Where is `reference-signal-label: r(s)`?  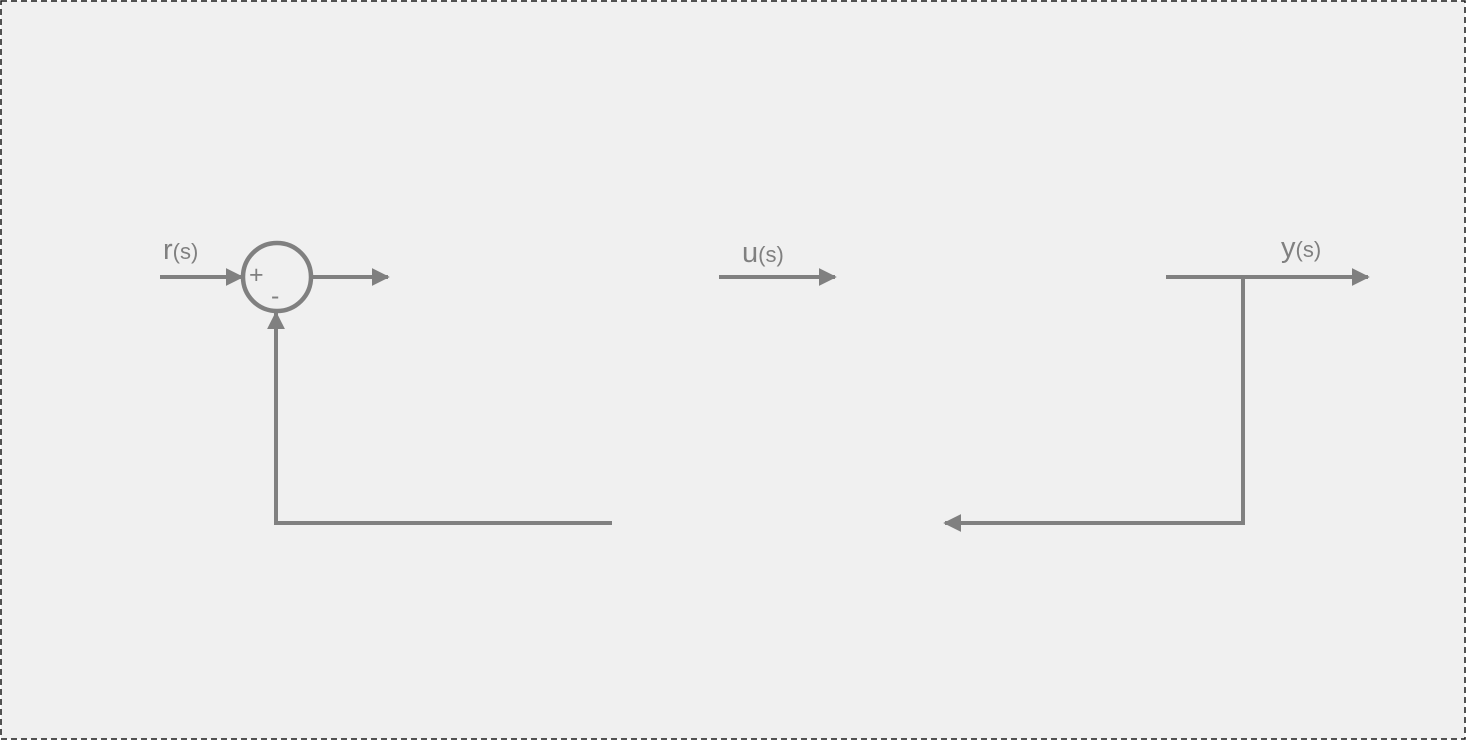 reference-signal-label: r(s) is located at coordinates (180, 250).